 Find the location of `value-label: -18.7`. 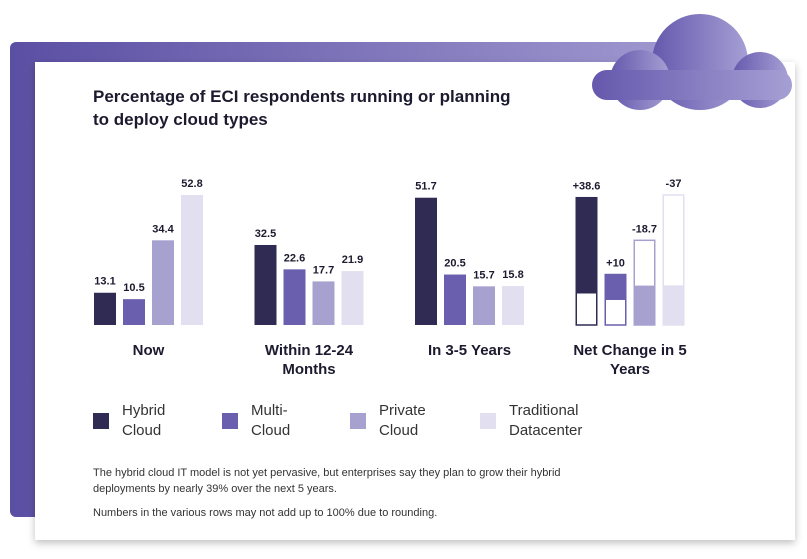

value-label: -18.7 is located at coordinates (644, 229).